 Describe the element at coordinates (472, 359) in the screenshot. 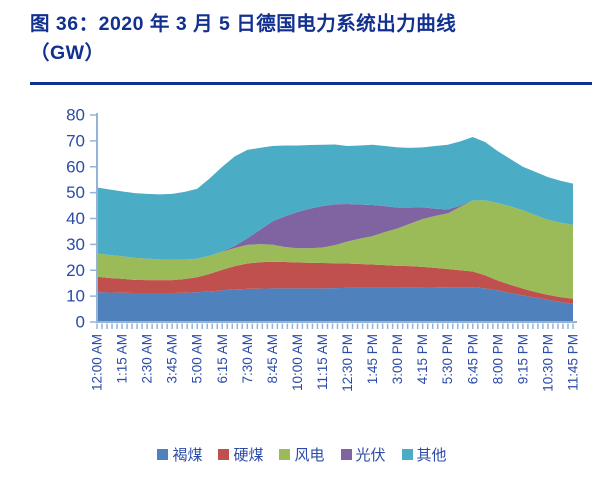

I see `x-tick-label: 6:45 PM` at that location.